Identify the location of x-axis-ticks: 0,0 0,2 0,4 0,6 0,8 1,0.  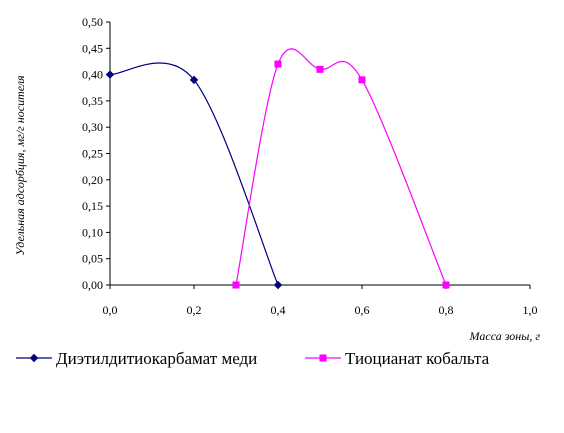
(320, 301).